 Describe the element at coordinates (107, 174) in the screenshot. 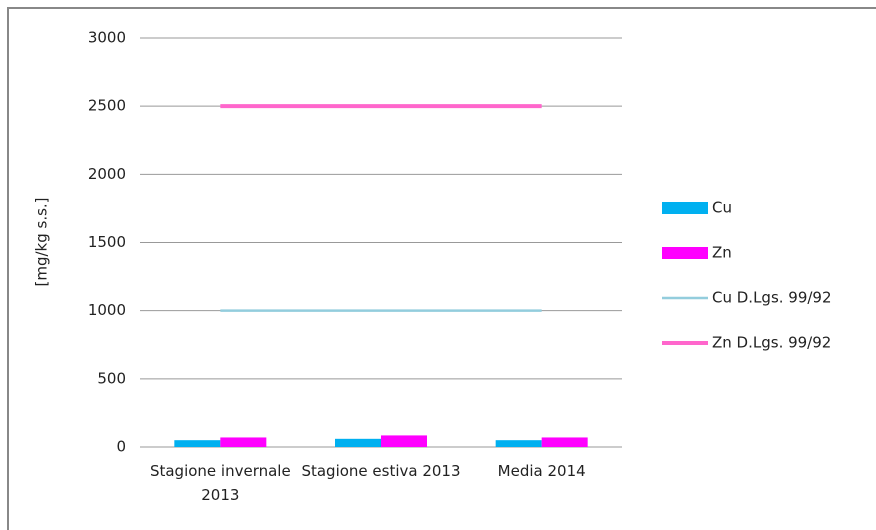

I see `y-tick-label: 2000` at that location.